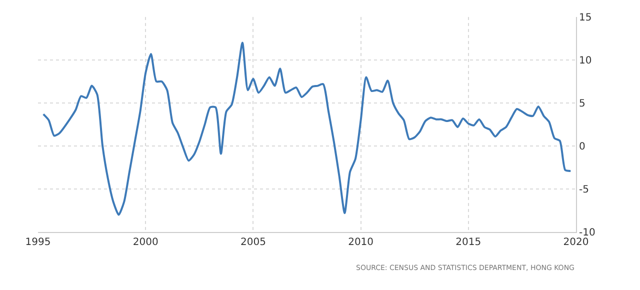 The width and height of the screenshot is (640, 290). I want to click on y-tick-label: 15, so click(585, 18).